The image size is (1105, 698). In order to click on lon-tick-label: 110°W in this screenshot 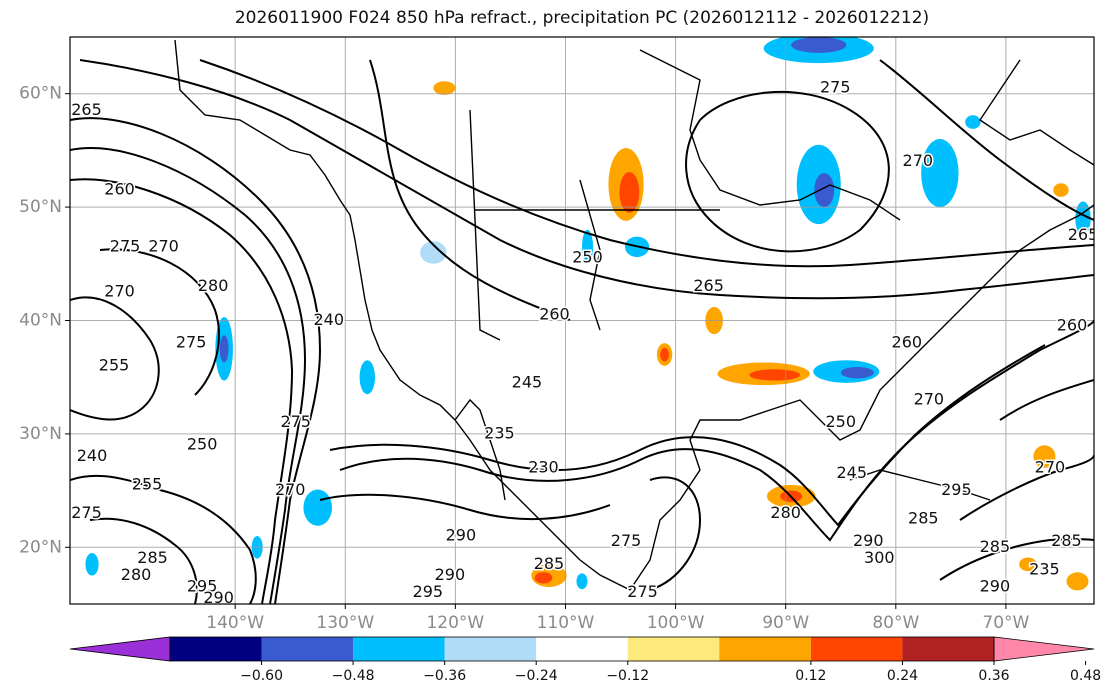, I will do `click(566, 623)`.